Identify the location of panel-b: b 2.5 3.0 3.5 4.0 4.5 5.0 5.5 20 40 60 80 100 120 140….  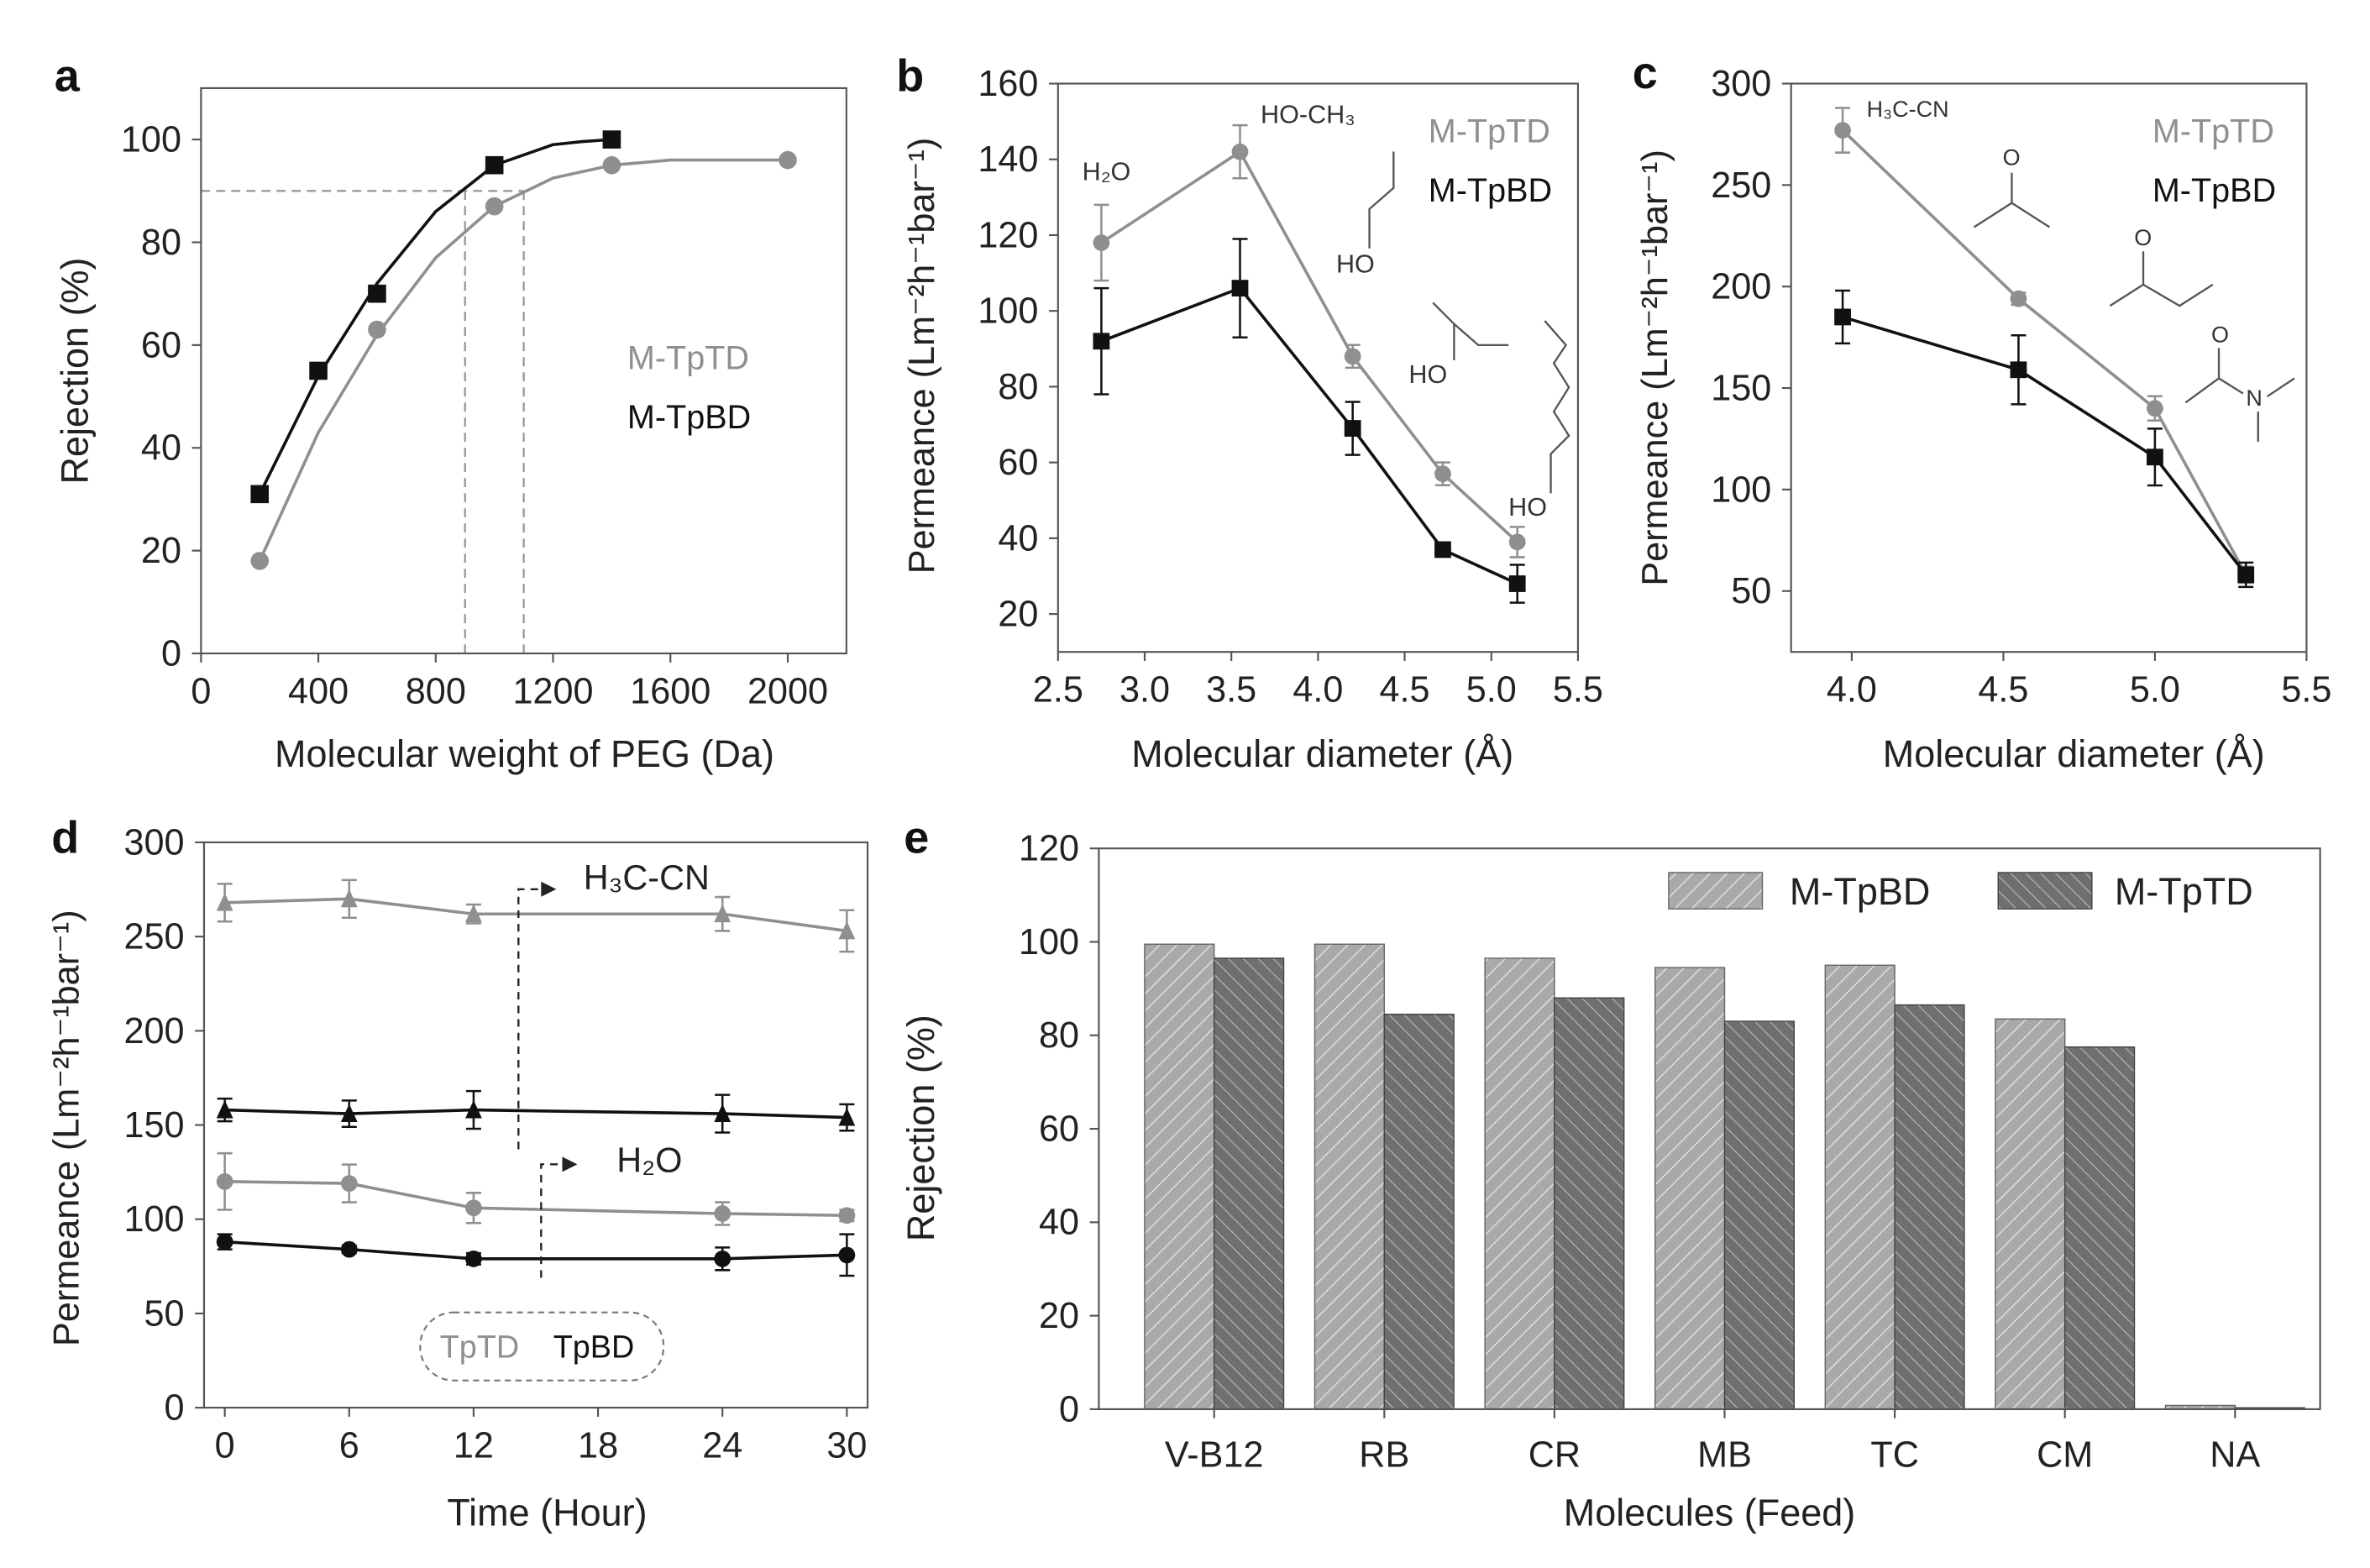
(1249, 413).